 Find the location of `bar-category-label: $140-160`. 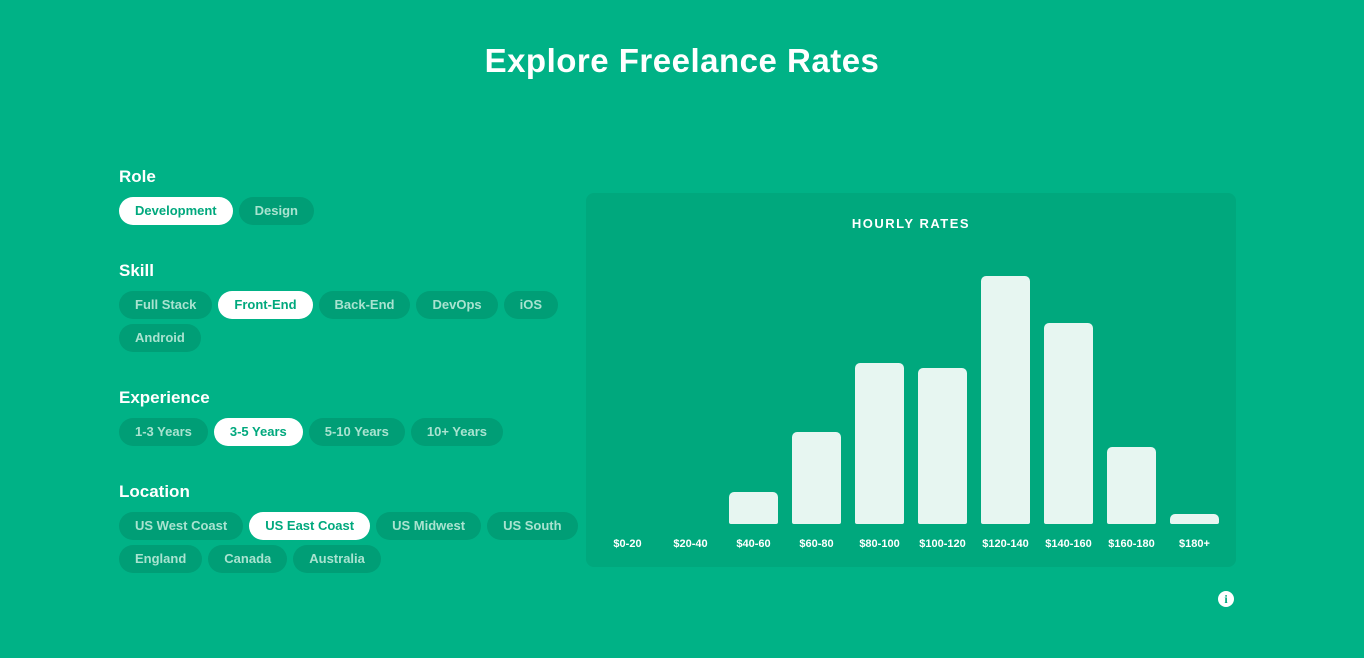

bar-category-label: $140-160 is located at coordinates (1068, 544).